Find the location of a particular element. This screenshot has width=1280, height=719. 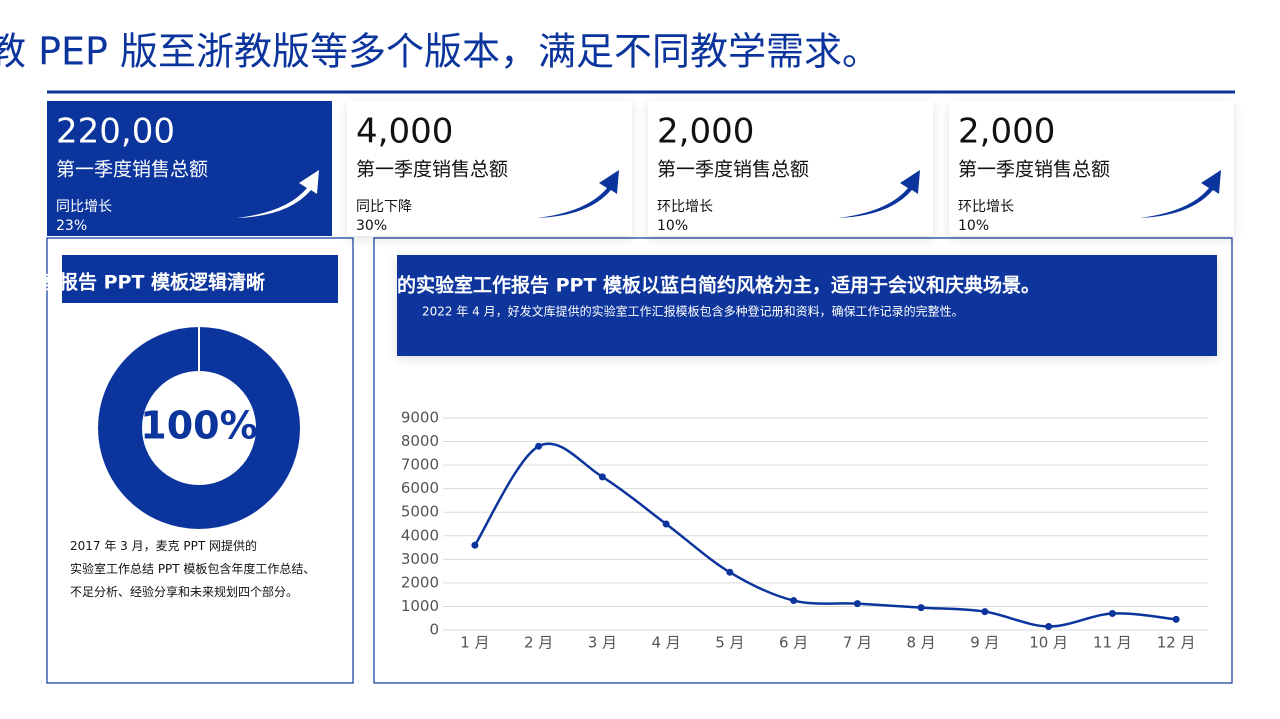

right-heading: 的实验室工作报告 PPT 模板以蓝白简约风格为主，适用于会议和庆典场景。 is located at coordinates (718, 285).